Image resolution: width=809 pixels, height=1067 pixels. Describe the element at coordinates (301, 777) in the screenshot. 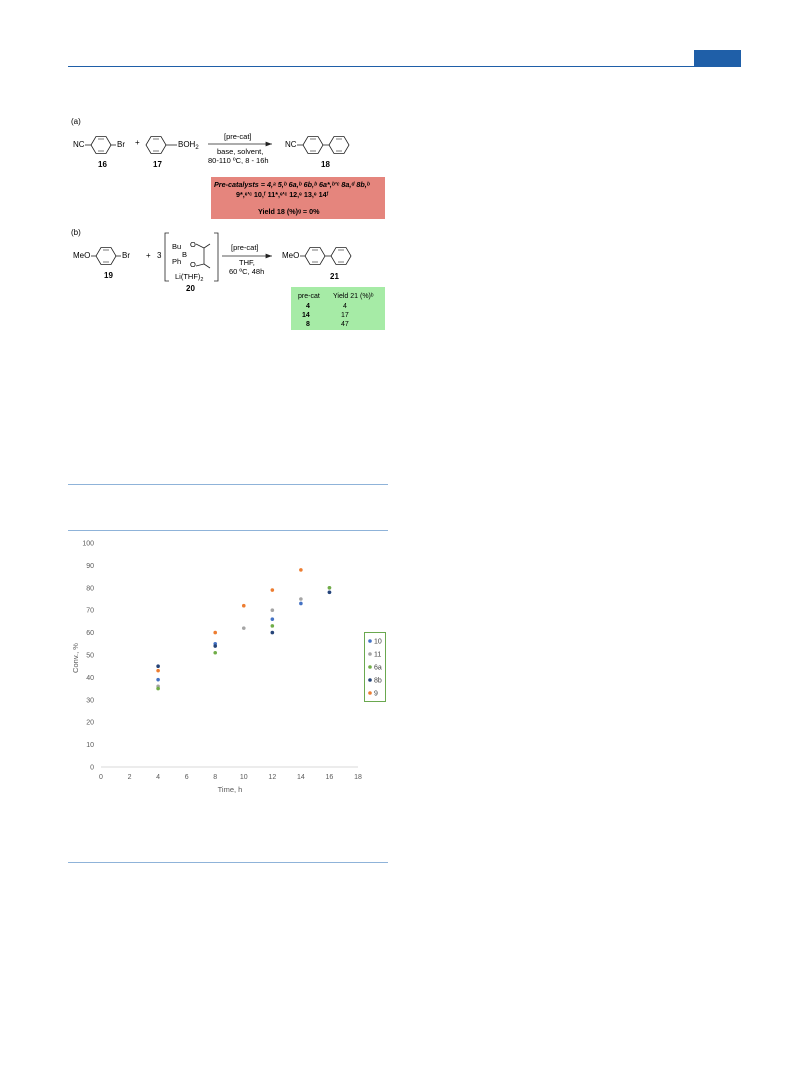

I see `x-tick-label: 14` at that location.